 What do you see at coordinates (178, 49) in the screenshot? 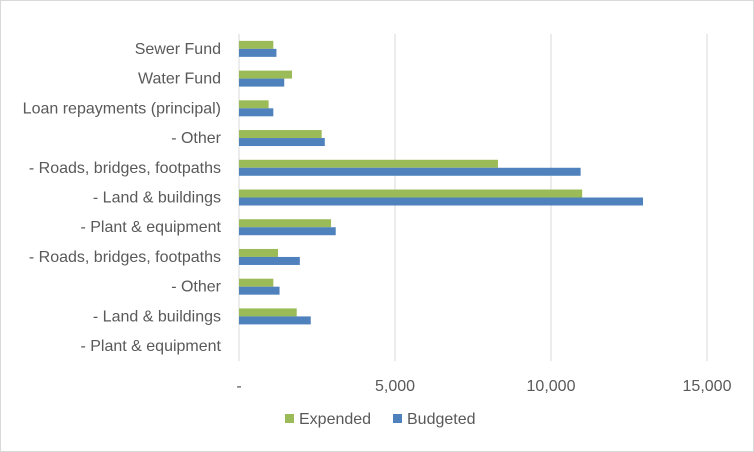
I see `category-label: Sewer Fund` at bounding box center [178, 49].